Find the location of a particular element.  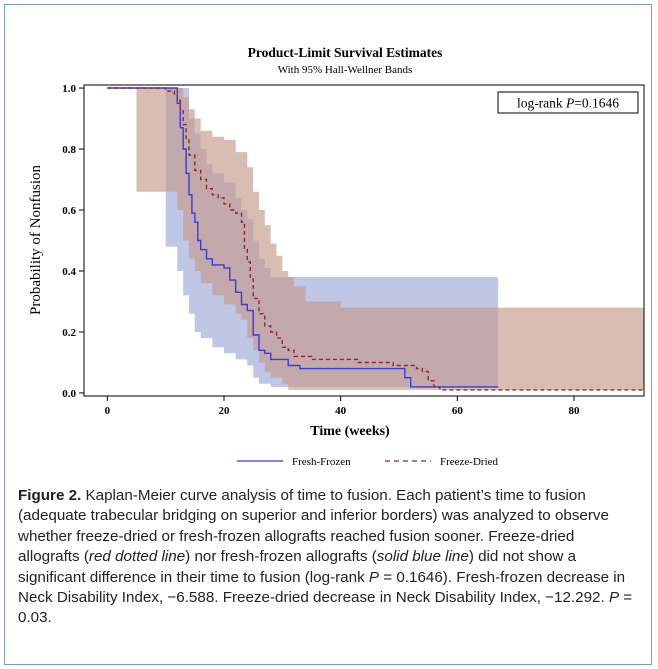

caption-italic-2: solid blue line is located at coordinates (422, 557).